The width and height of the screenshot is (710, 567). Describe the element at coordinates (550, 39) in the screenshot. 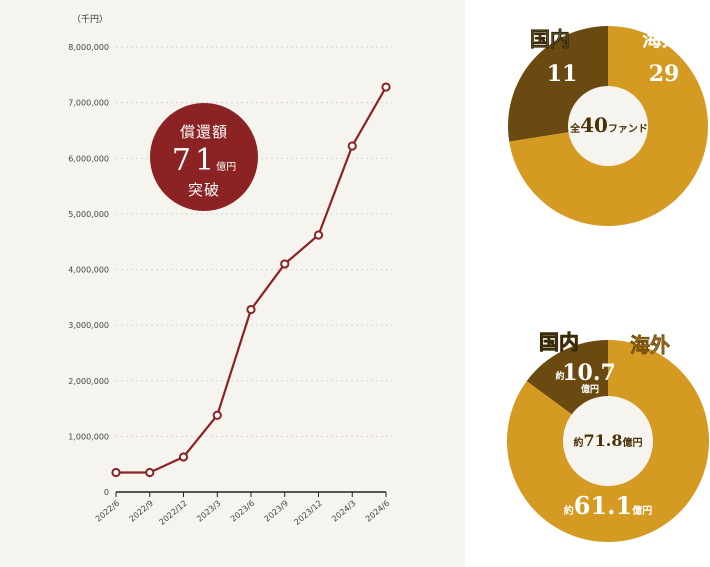

I see `d1-domestic-label: 国内` at that location.